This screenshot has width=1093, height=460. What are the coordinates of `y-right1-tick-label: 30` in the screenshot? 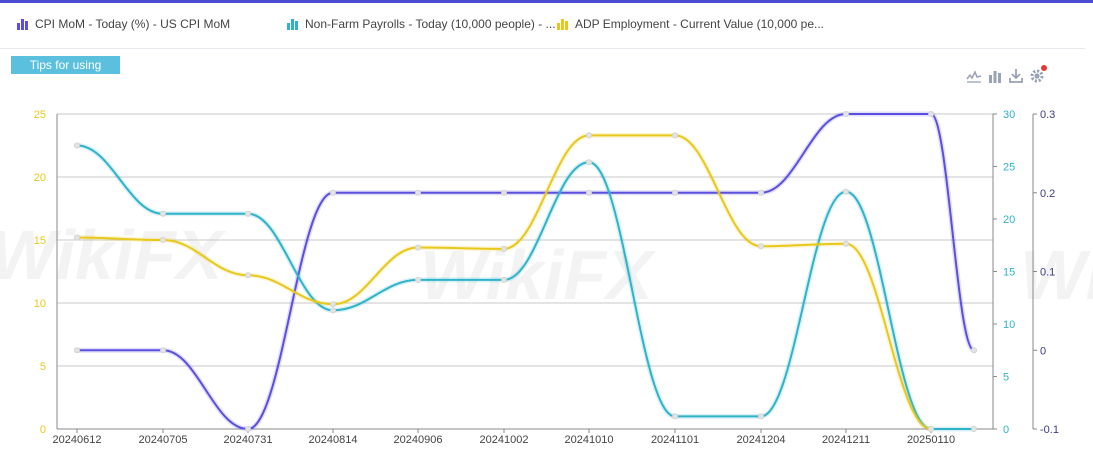 It's located at (1009, 115).